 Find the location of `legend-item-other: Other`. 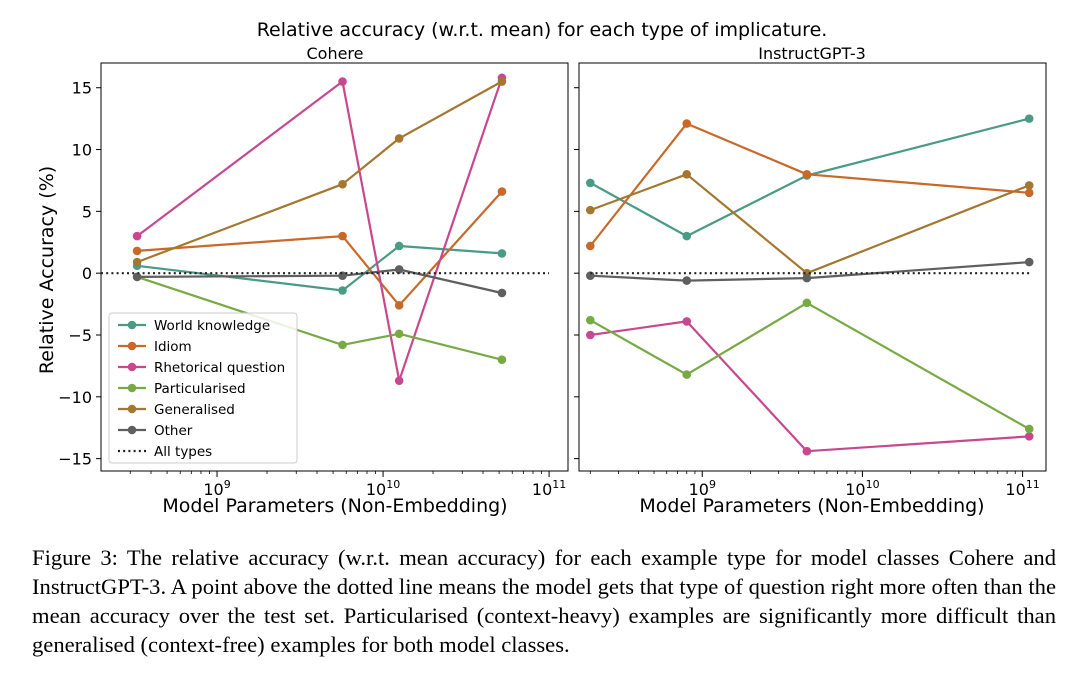

legend-item-other: Other is located at coordinates (155, 431).